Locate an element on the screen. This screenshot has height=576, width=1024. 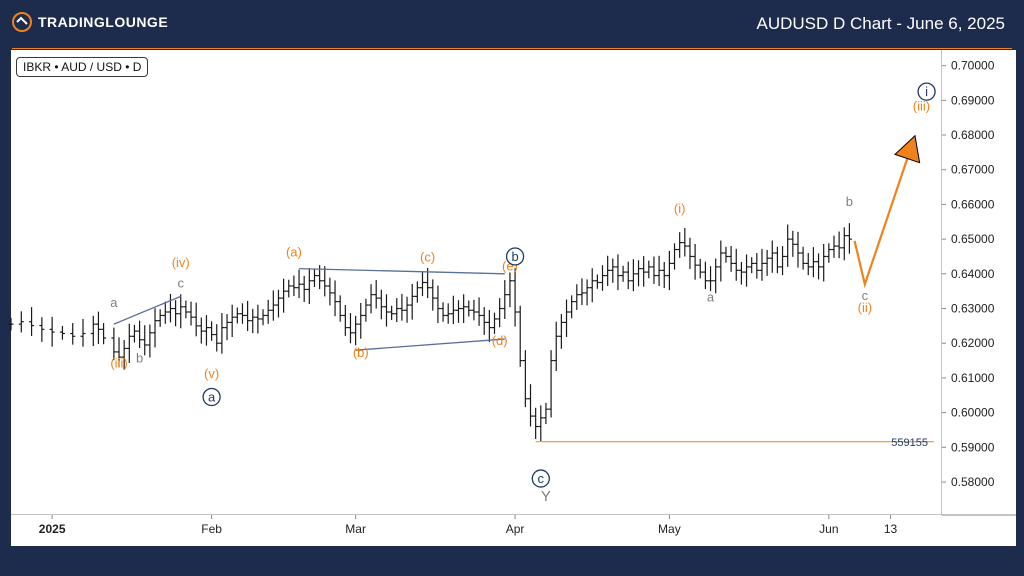
circled-label-text: a is located at coordinates (212, 397).